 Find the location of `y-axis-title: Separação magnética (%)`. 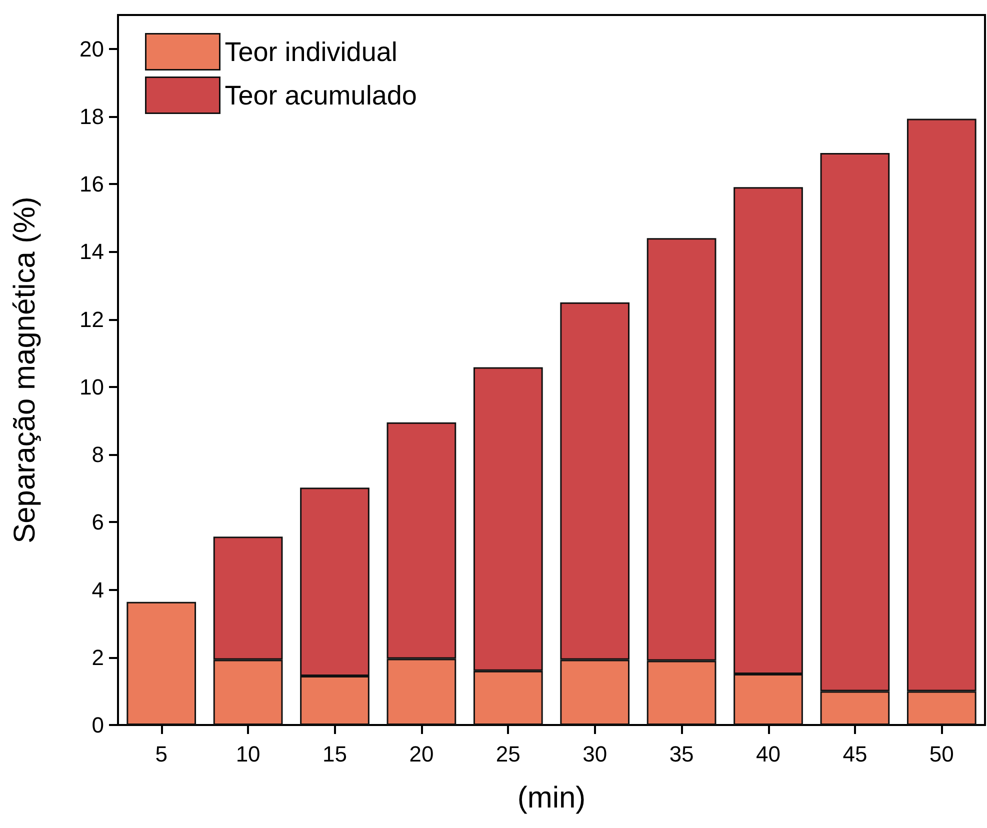

y-axis-title: Separação magnética (%) is located at coordinates (25, 370).